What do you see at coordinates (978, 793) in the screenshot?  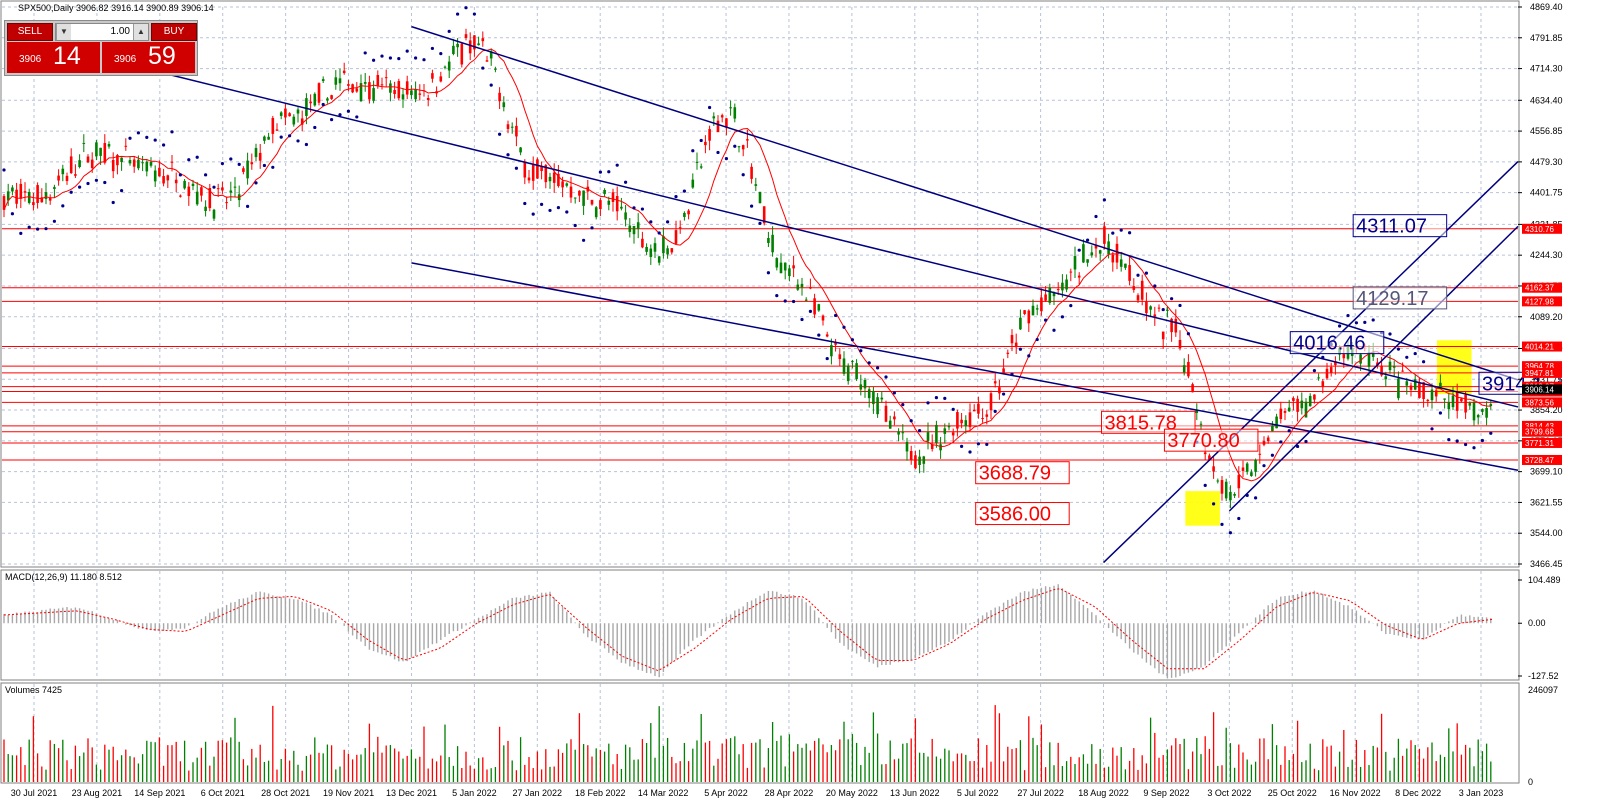 I see `time-axis-label: 5 Jul 2022` at bounding box center [978, 793].